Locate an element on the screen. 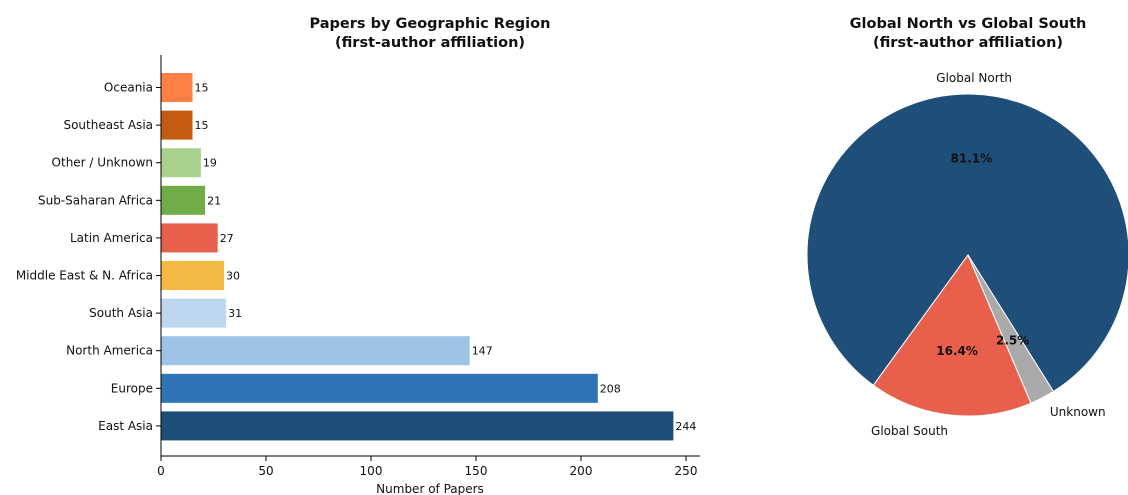  x-tick-label: 150 is located at coordinates (476, 471).